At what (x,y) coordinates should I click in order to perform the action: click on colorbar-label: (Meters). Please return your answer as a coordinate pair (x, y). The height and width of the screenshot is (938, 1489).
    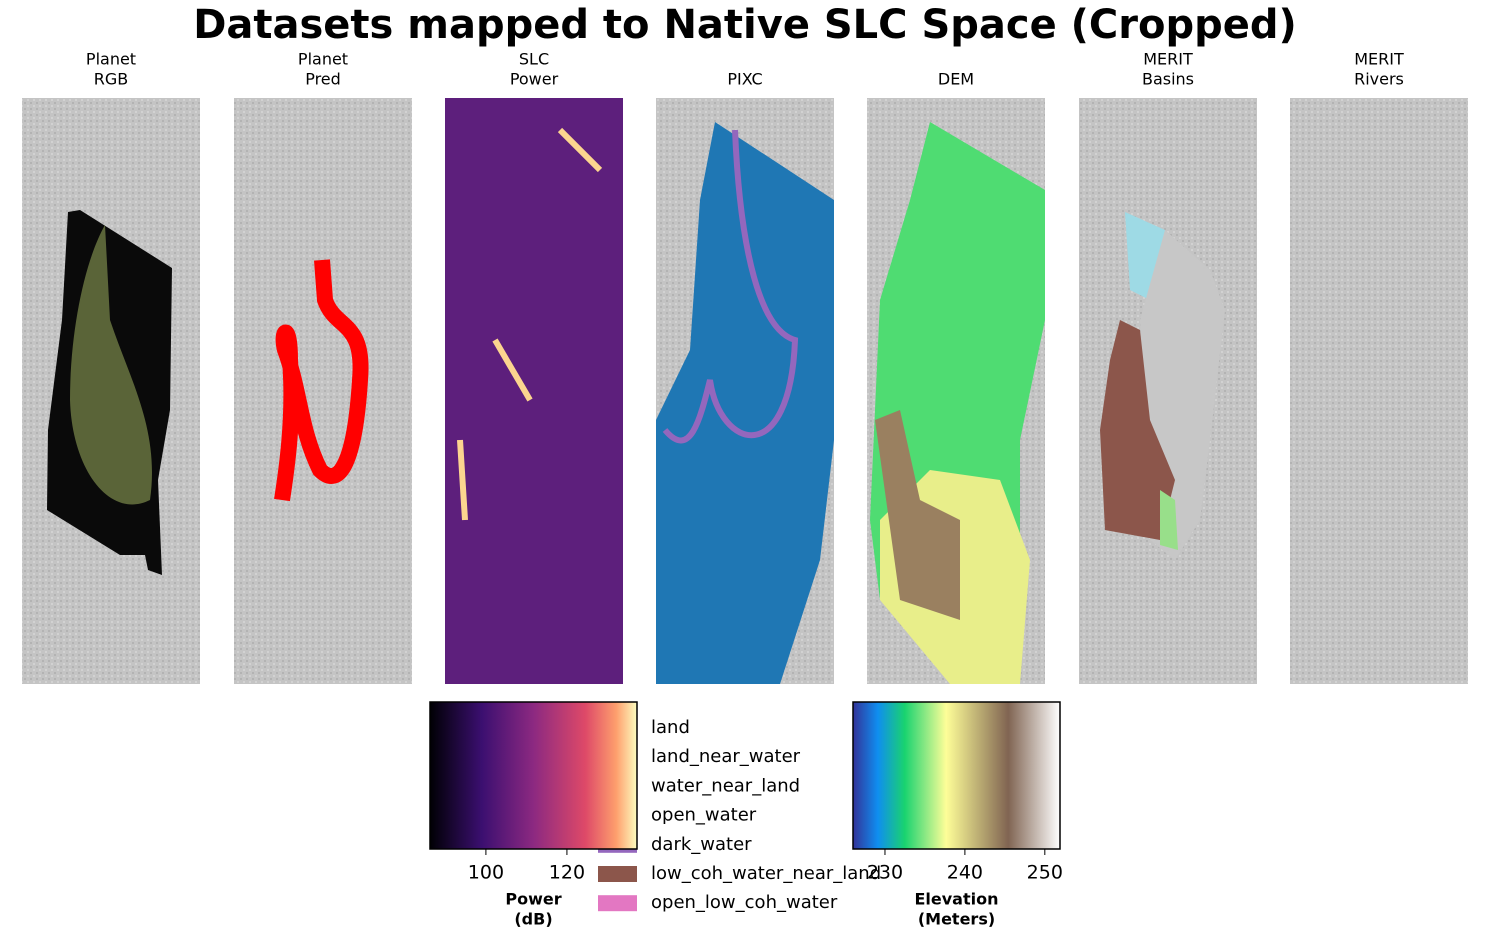
    Looking at the image, I should click on (956, 919).